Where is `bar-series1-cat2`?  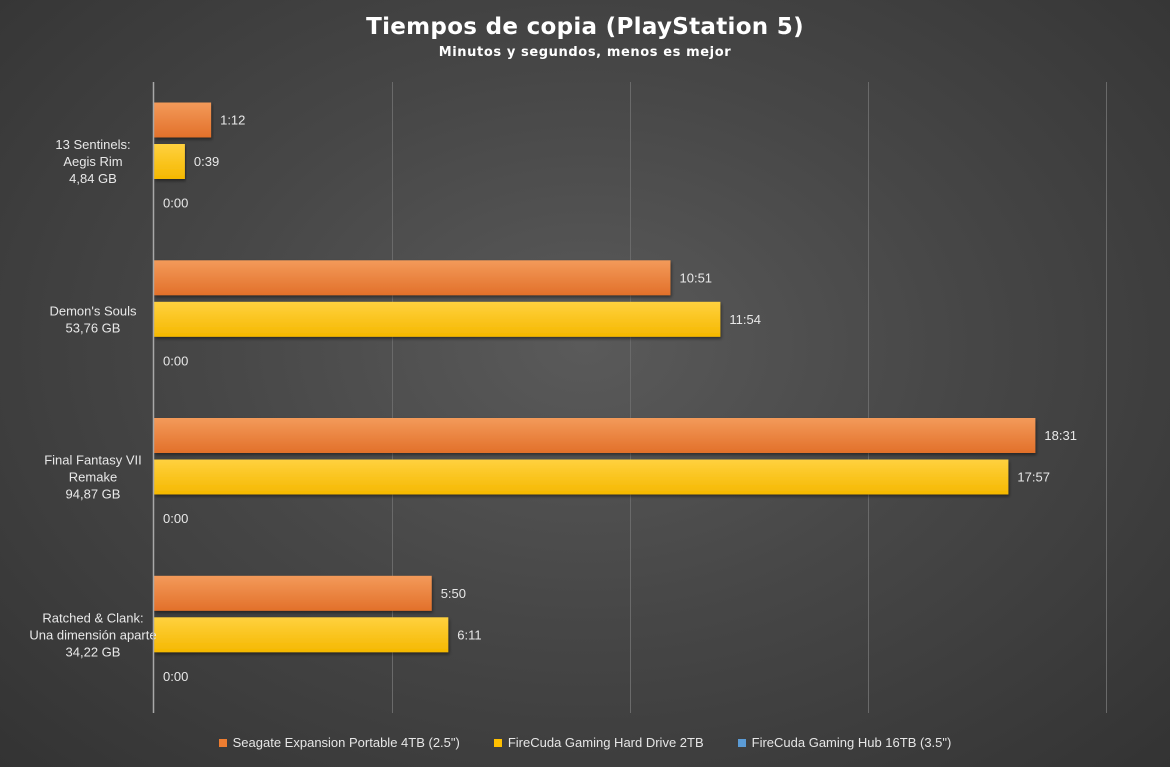 bar-series1-cat2 is located at coordinates (581, 477).